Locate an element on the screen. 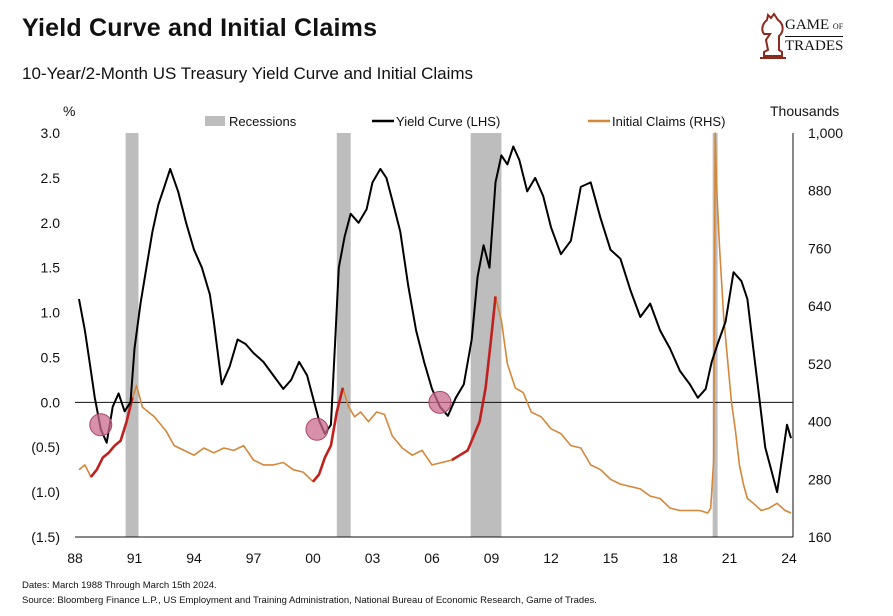 The height and width of the screenshot is (616, 893). x-tick-label: 94 is located at coordinates (194, 558).